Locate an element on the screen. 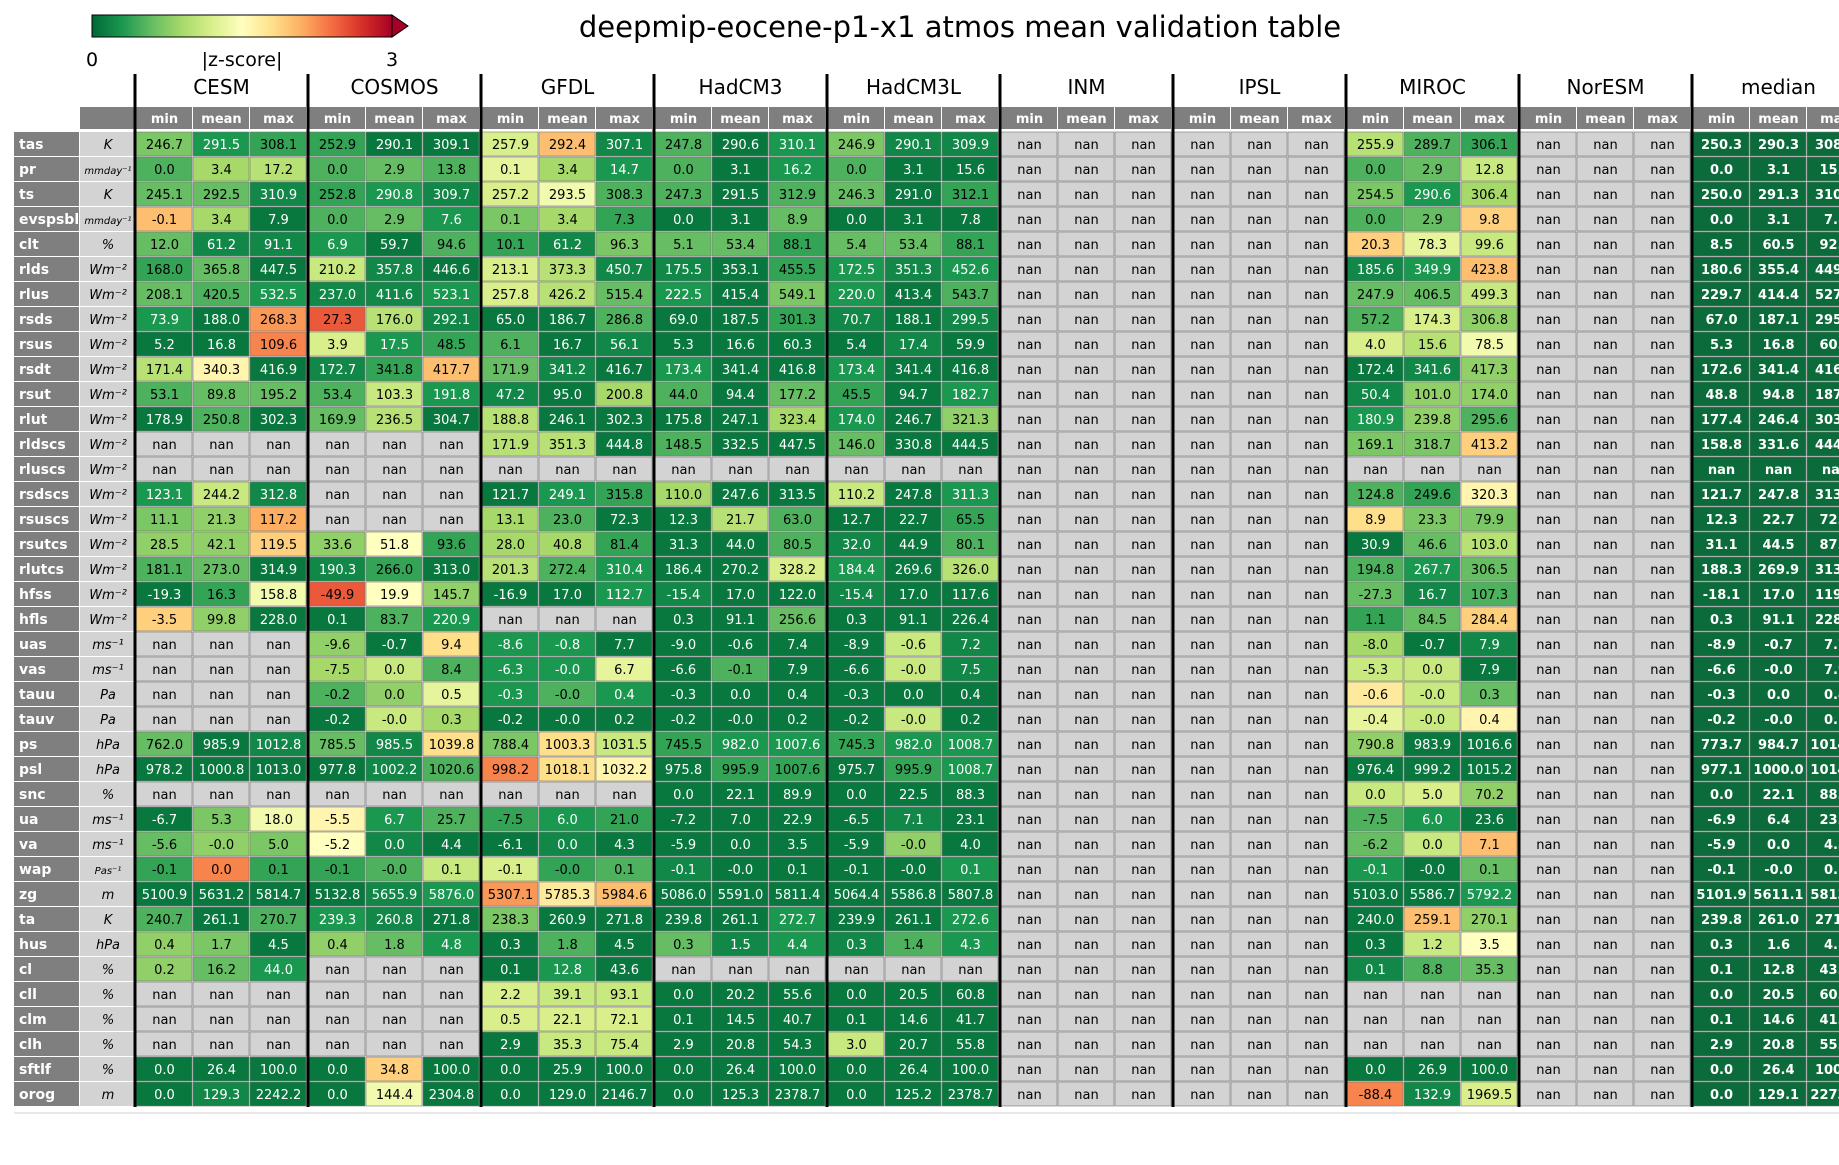 The height and width of the screenshot is (1165, 1839). row-var-label: rluscs is located at coordinates (42, 470).